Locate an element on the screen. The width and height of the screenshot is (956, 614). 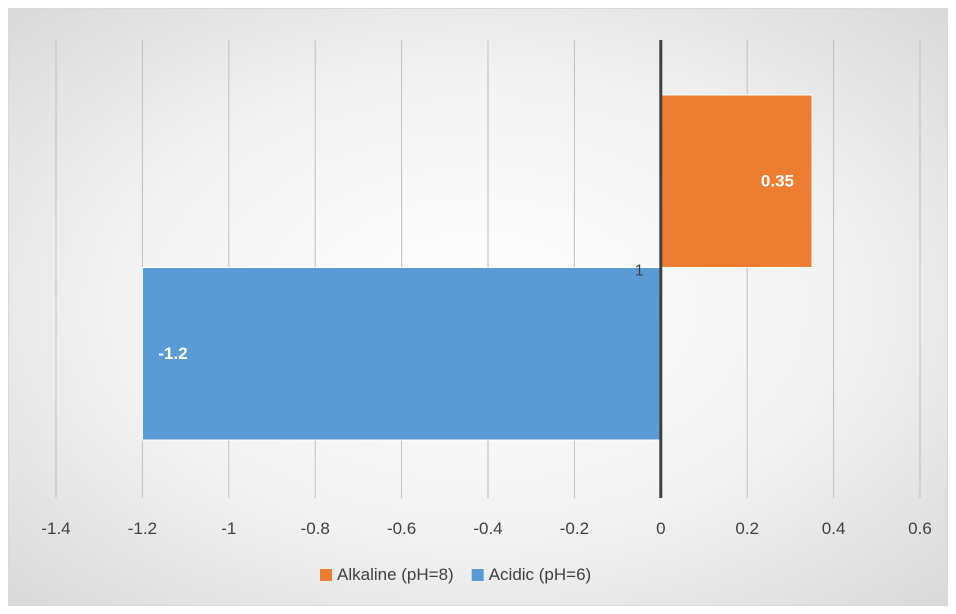
category-label: 1 is located at coordinates (639, 271).